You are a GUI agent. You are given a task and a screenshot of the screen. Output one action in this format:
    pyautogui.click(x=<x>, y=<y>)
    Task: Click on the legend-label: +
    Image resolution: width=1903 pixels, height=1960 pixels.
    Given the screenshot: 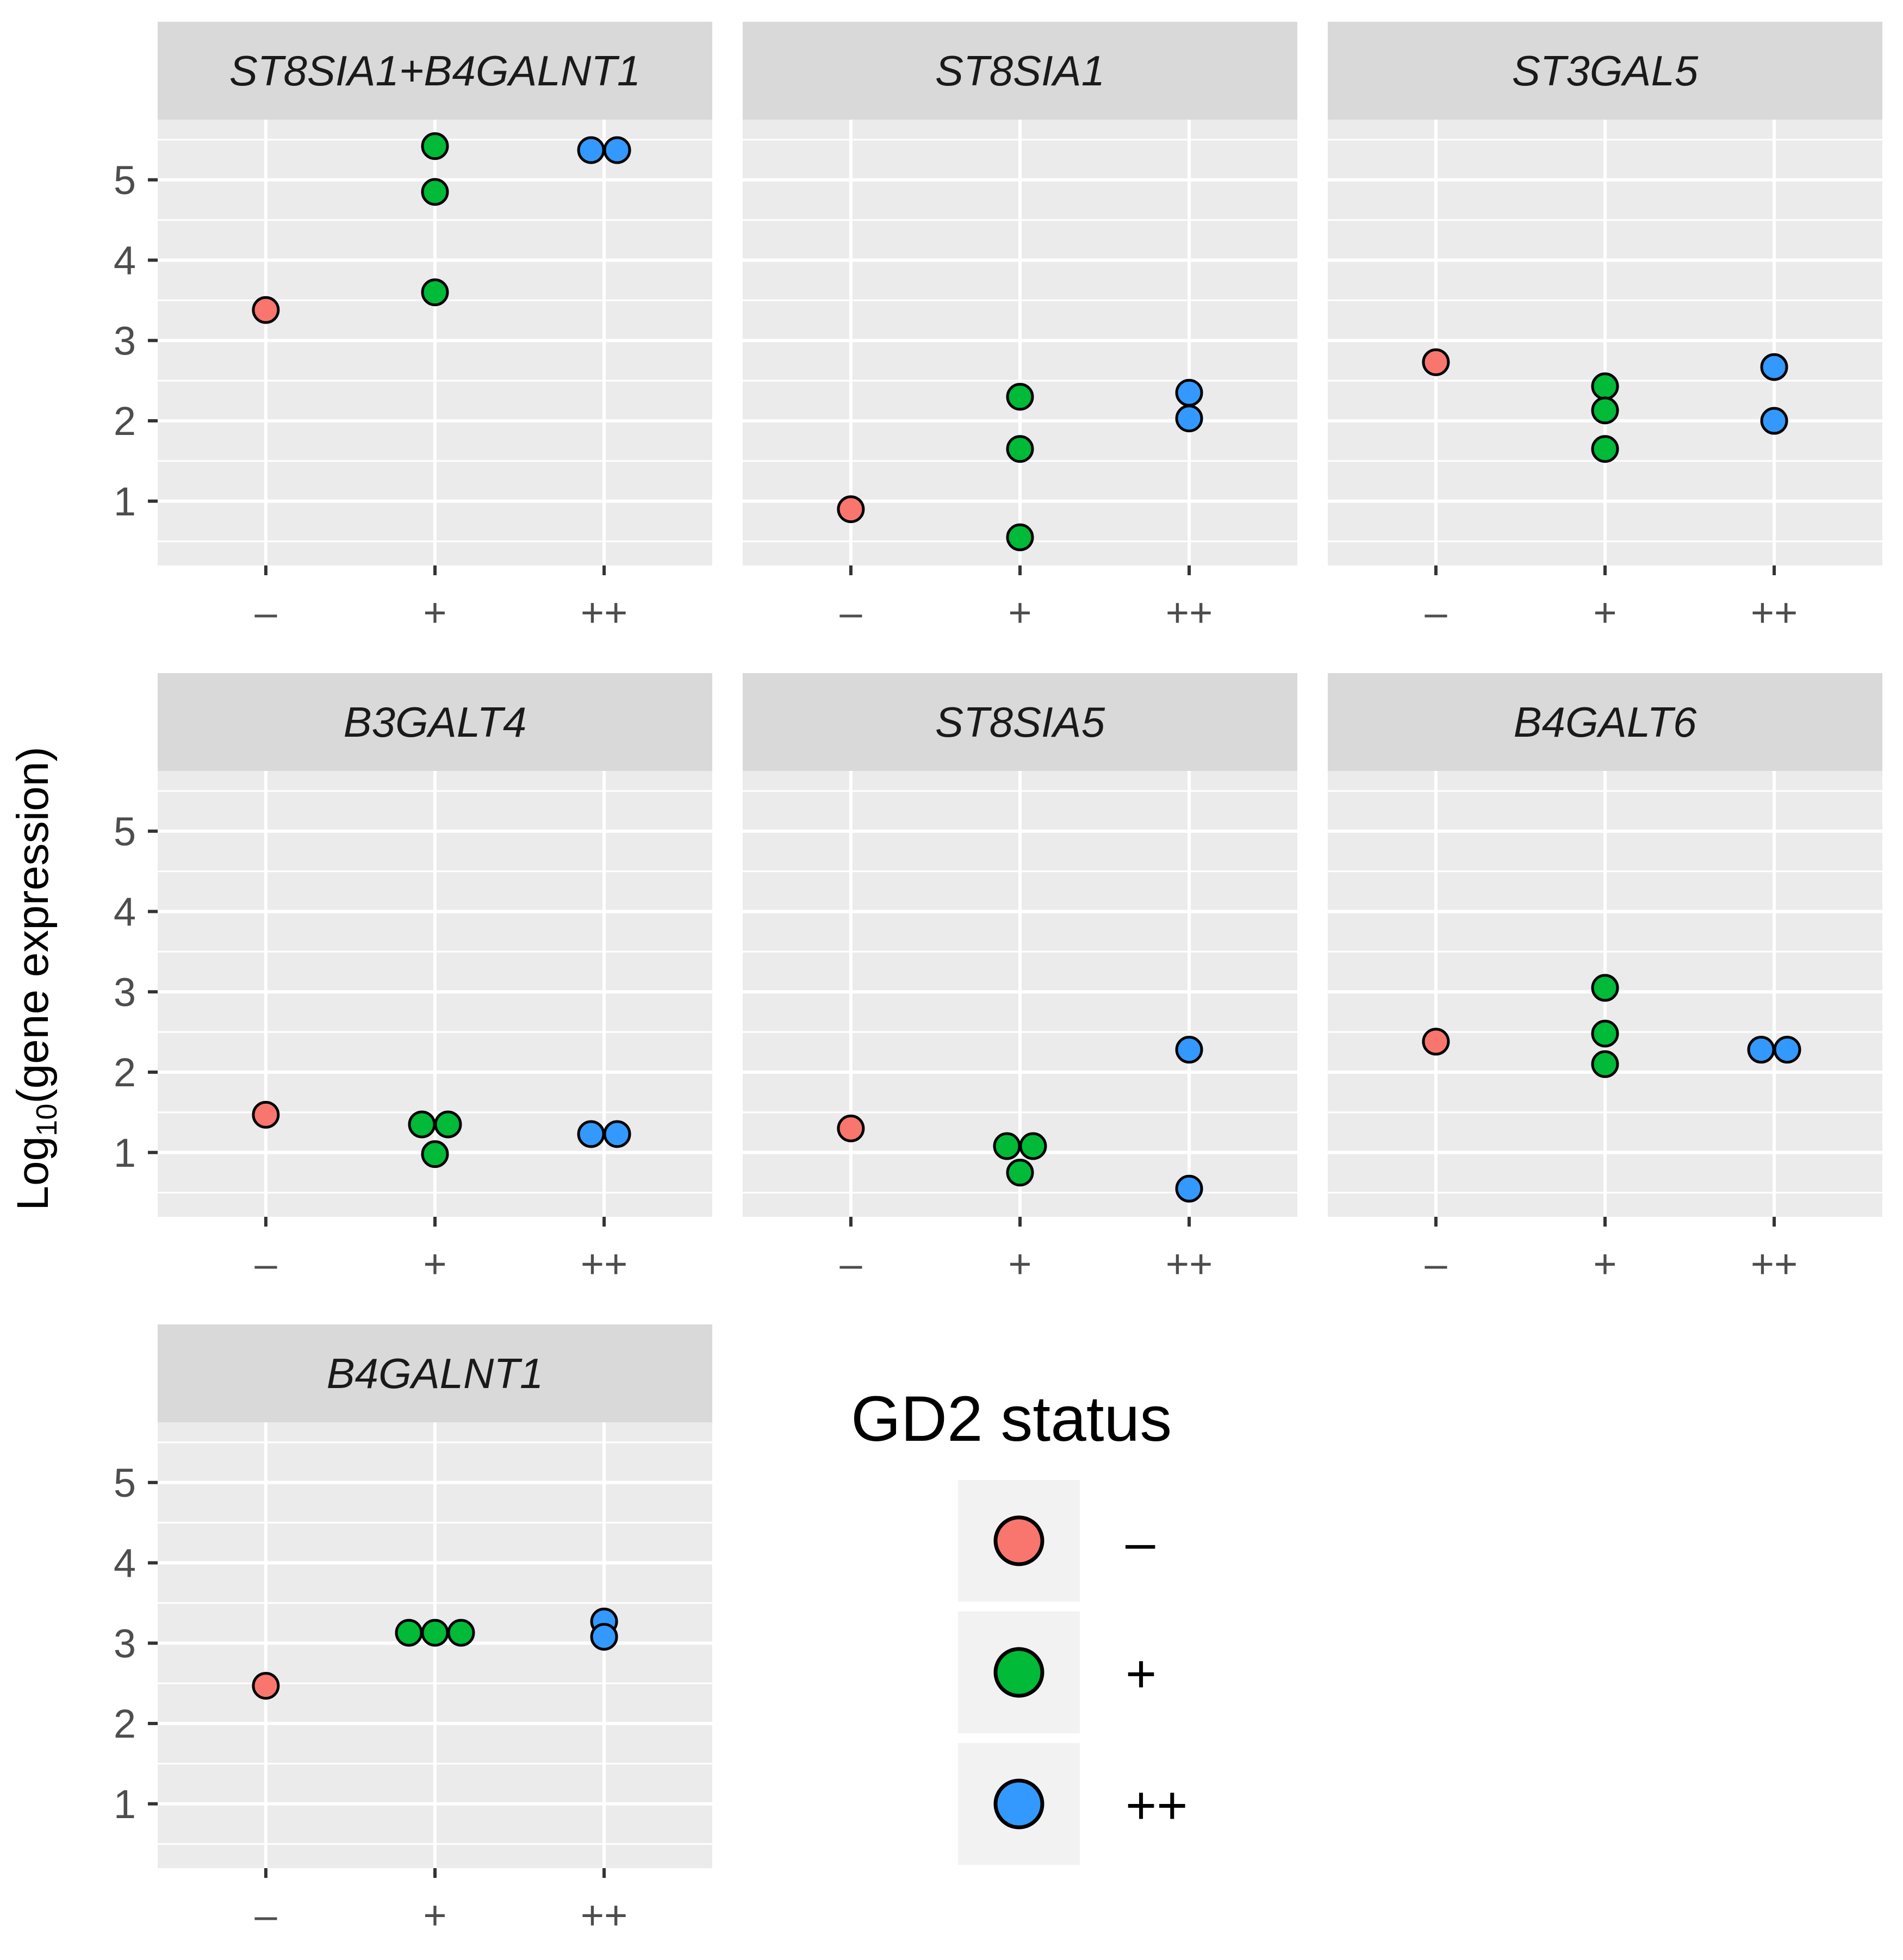 What is the action you would take?
    pyautogui.click(x=1140, y=1673)
    